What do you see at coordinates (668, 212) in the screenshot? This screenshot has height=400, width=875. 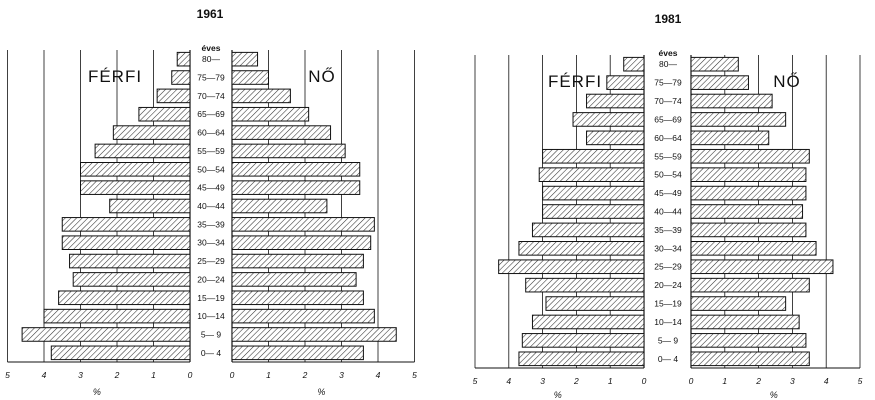 I see `age-label: 40—44` at bounding box center [668, 212].